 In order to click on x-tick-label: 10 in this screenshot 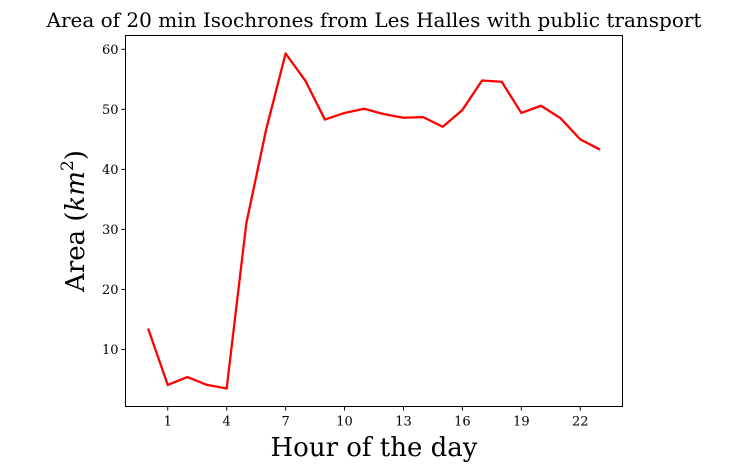, I will do `click(344, 422)`.